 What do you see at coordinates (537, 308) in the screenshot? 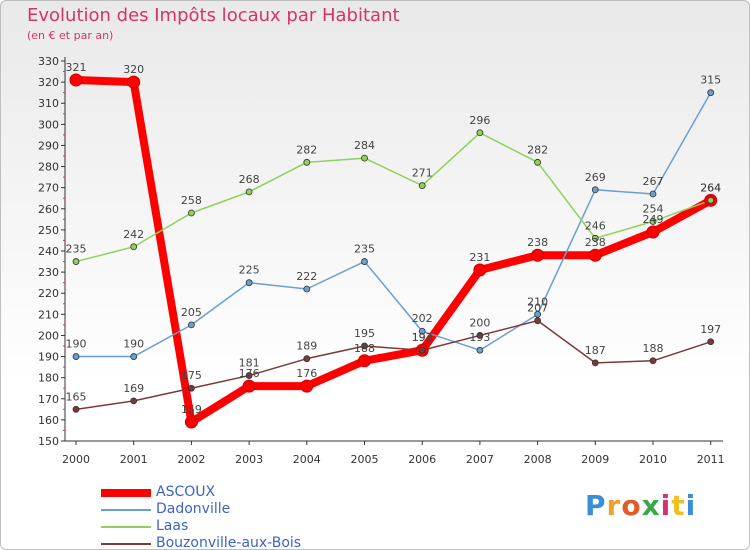
I see `data-label: 207` at bounding box center [537, 308].